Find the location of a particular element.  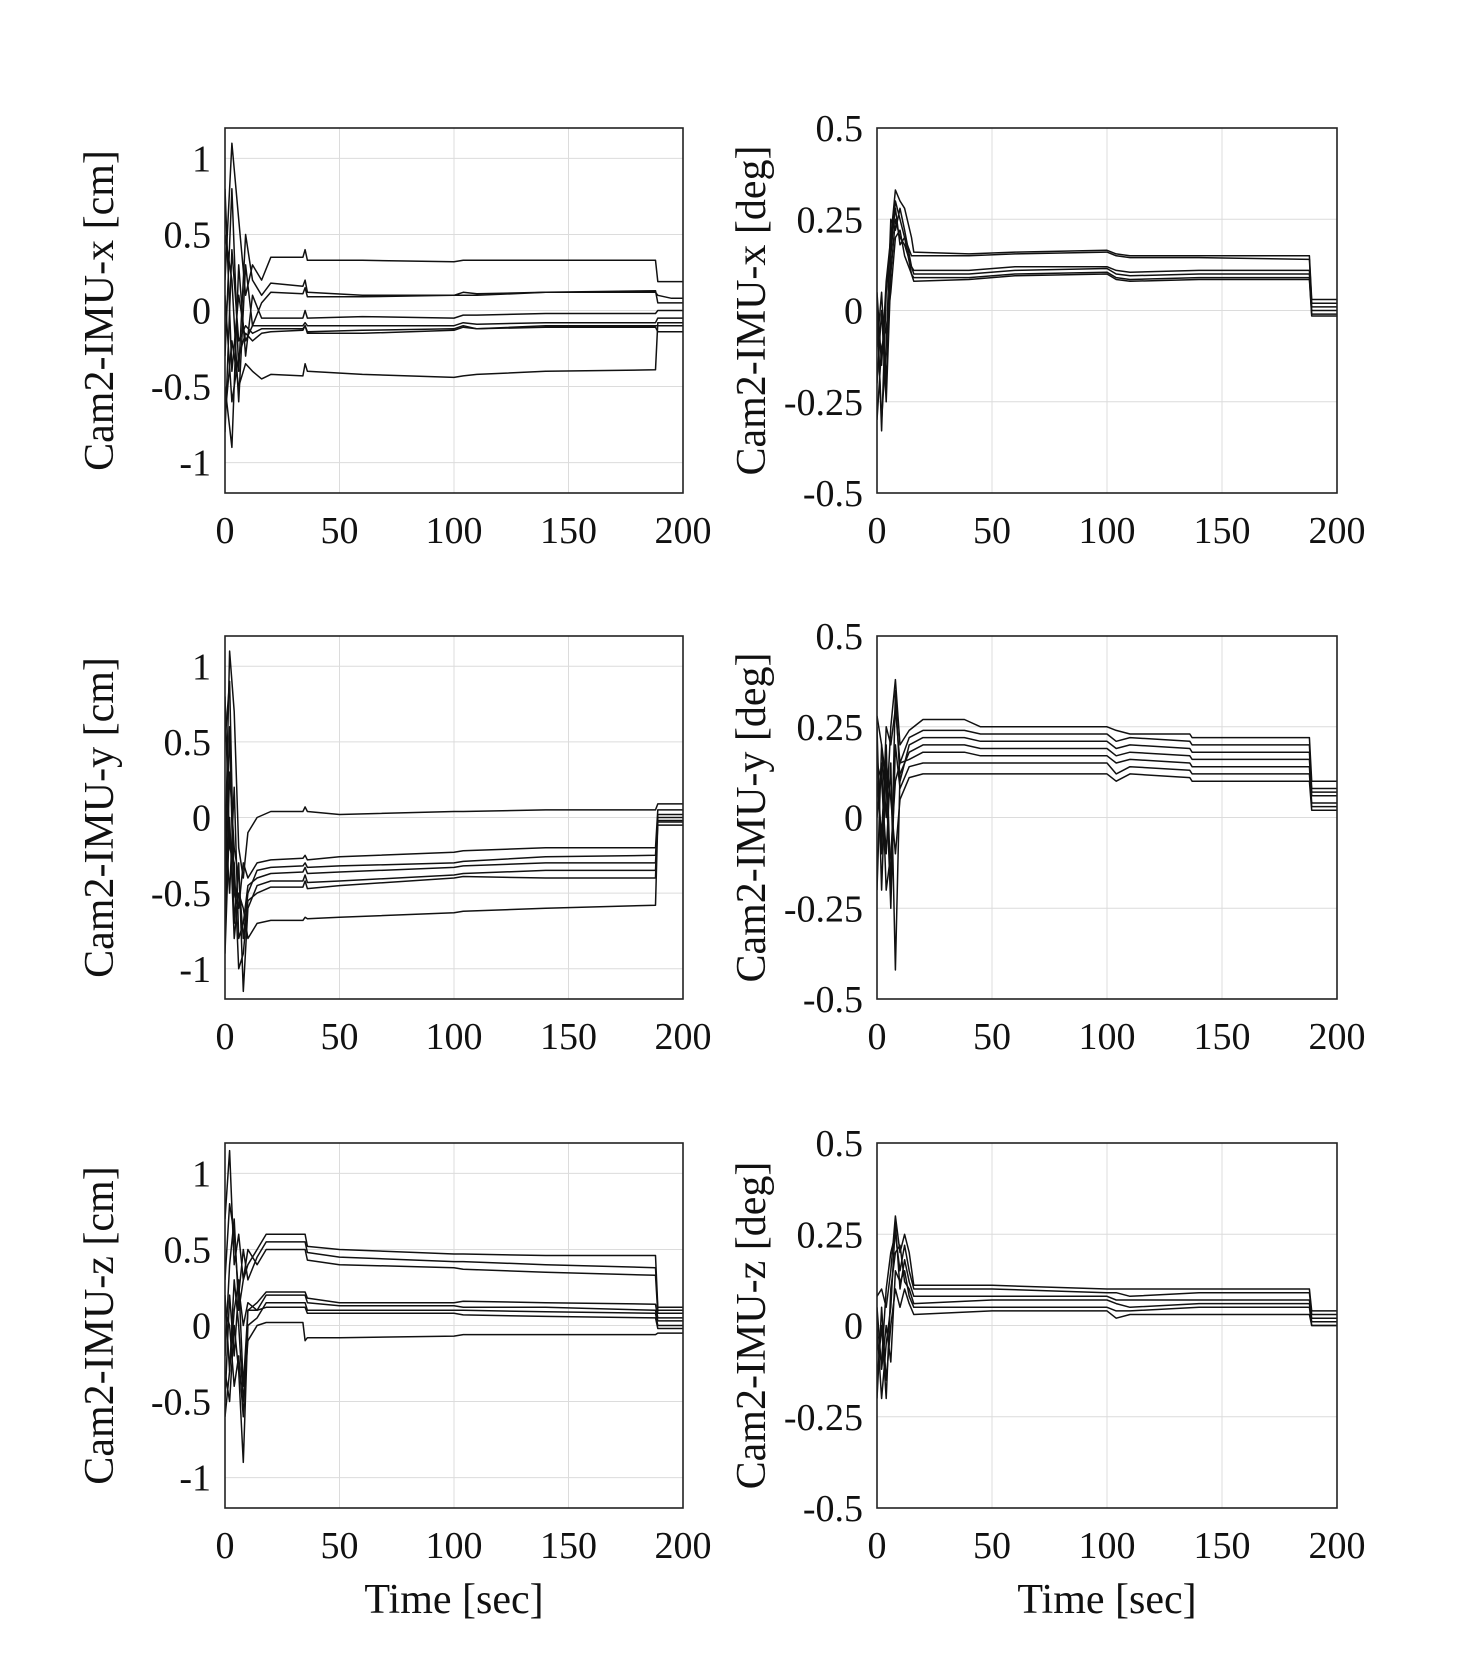

y-axis-label: Cam2-IMU-z [deg] is located at coordinates (752, 1326).